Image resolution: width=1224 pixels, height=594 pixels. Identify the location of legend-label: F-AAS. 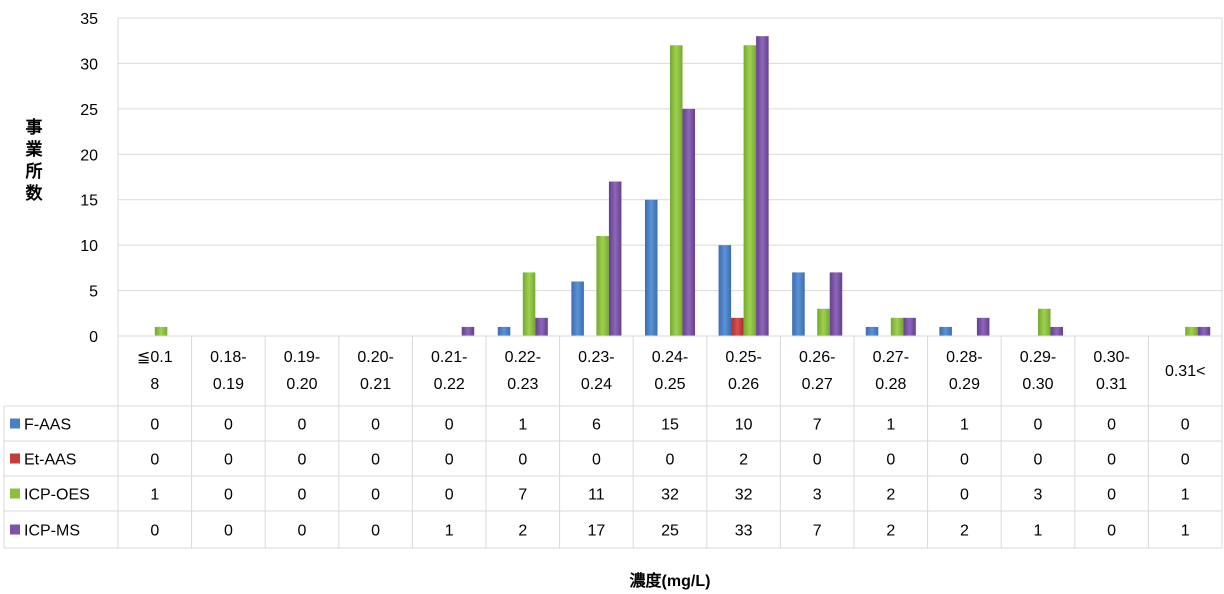
(47, 425).